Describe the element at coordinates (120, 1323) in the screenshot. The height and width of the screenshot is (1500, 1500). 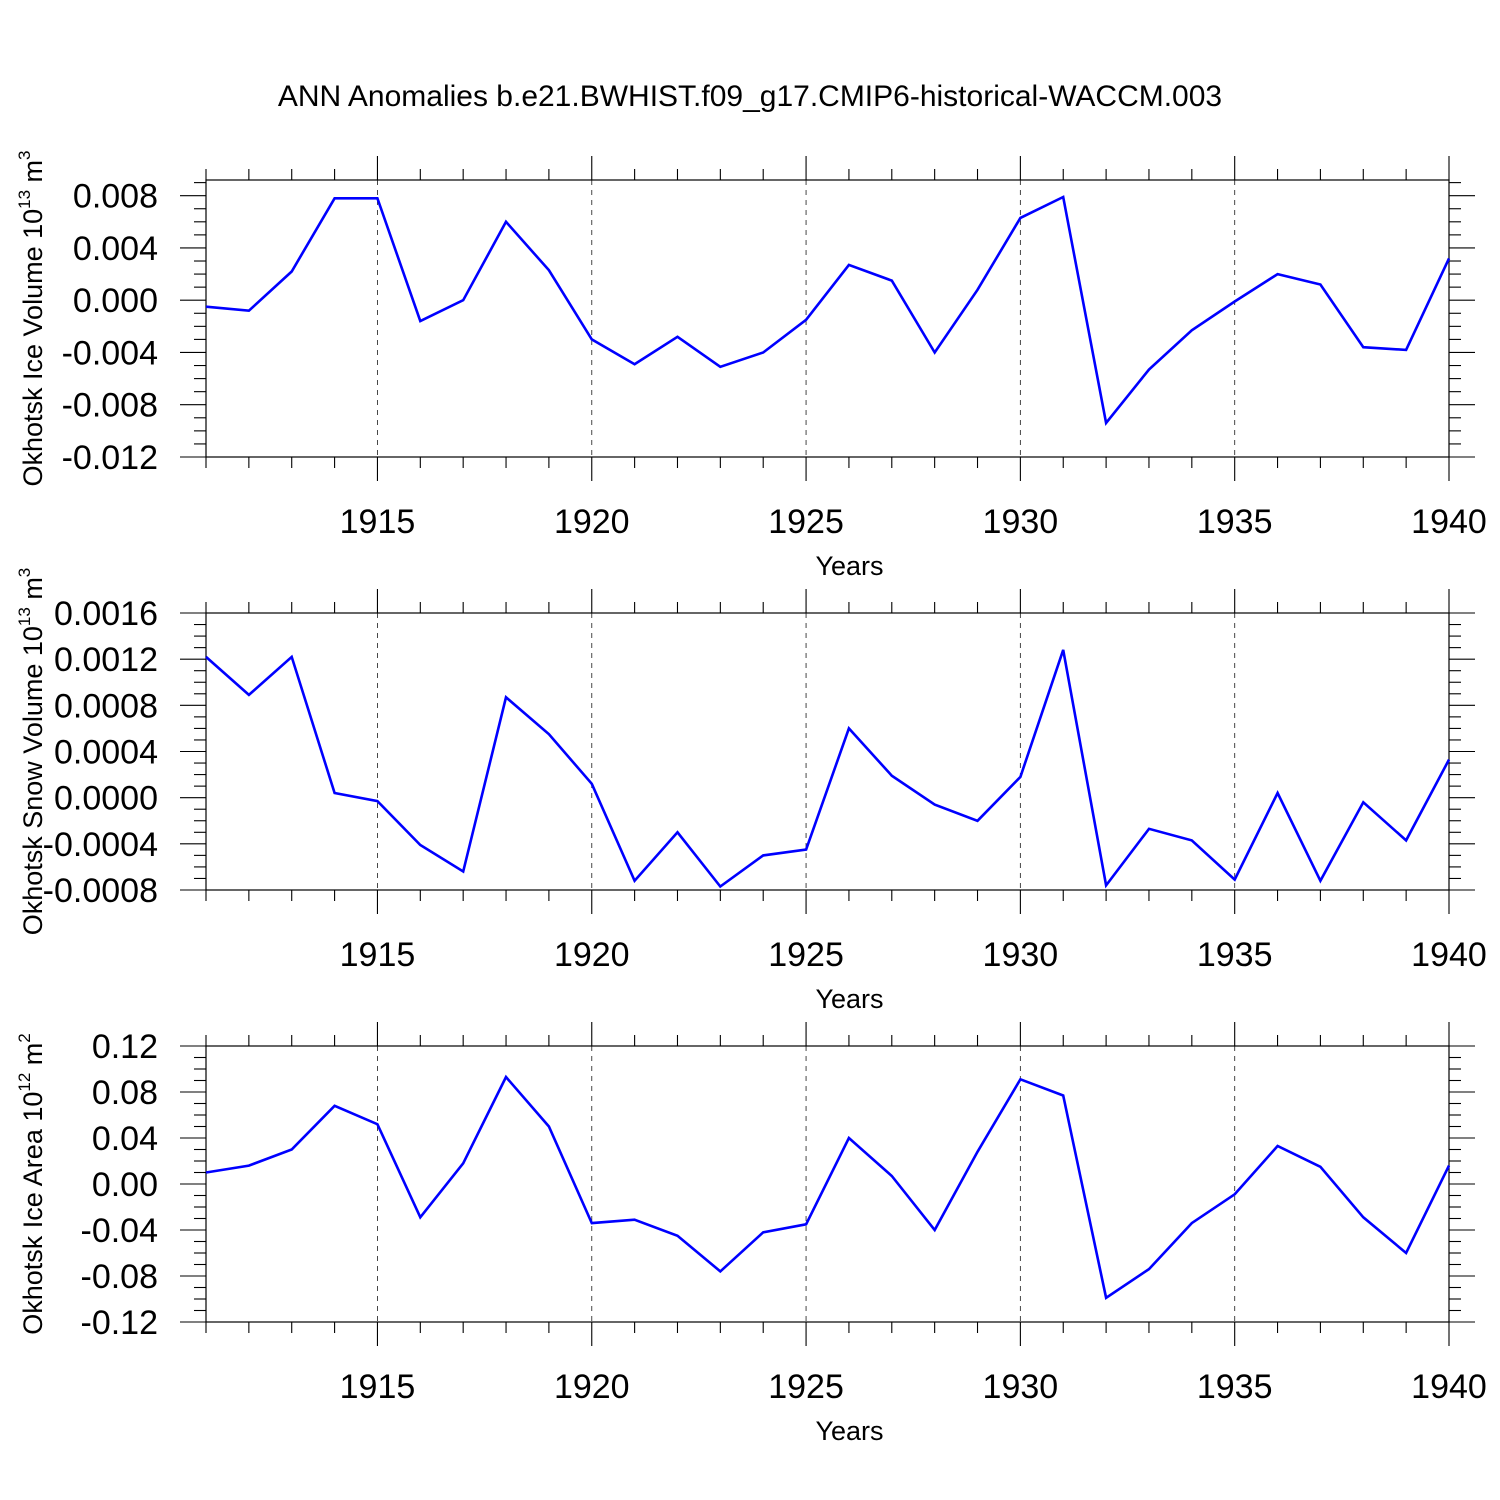
I see `y-tick-label: -0.12` at that location.